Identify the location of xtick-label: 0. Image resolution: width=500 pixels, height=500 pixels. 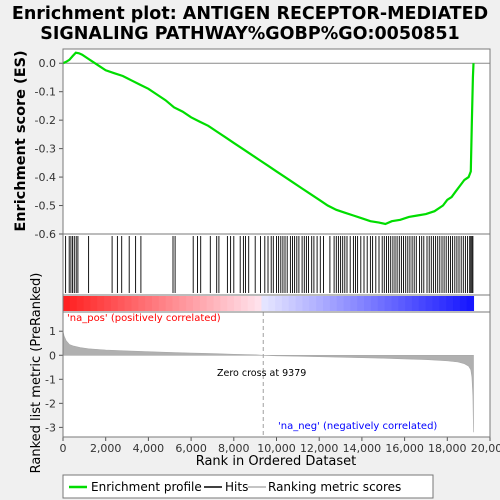
(63, 448).